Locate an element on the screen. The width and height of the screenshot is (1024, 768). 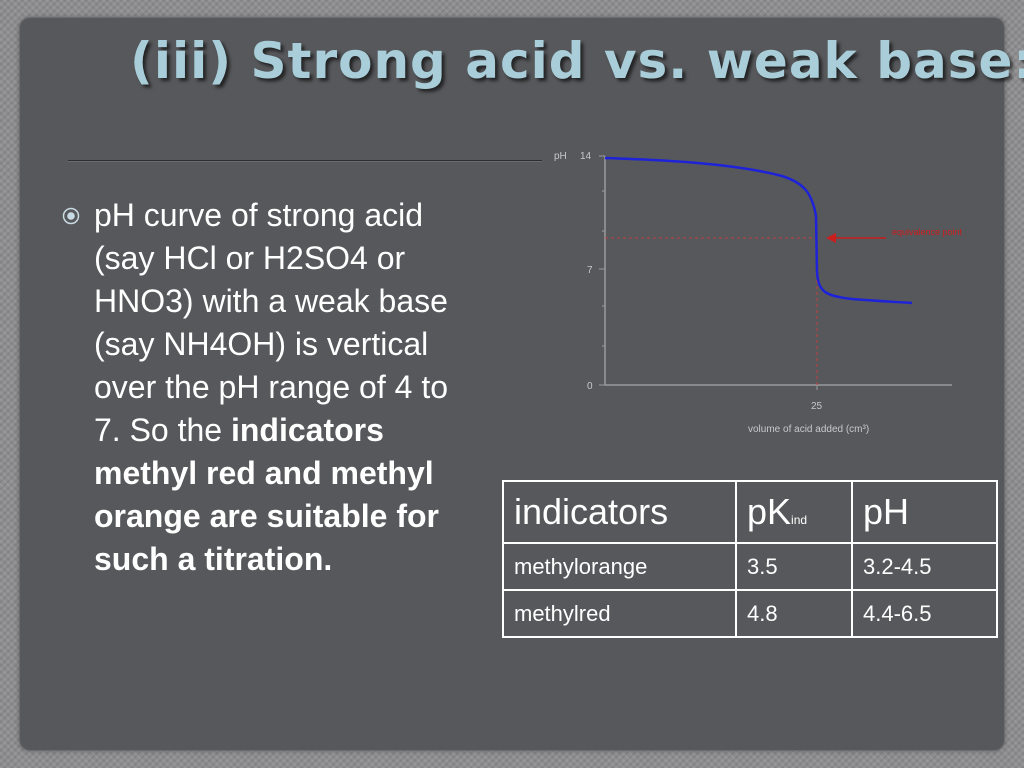
cell-ph-range: 4.4-6.5 is located at coordinates (924, 613).